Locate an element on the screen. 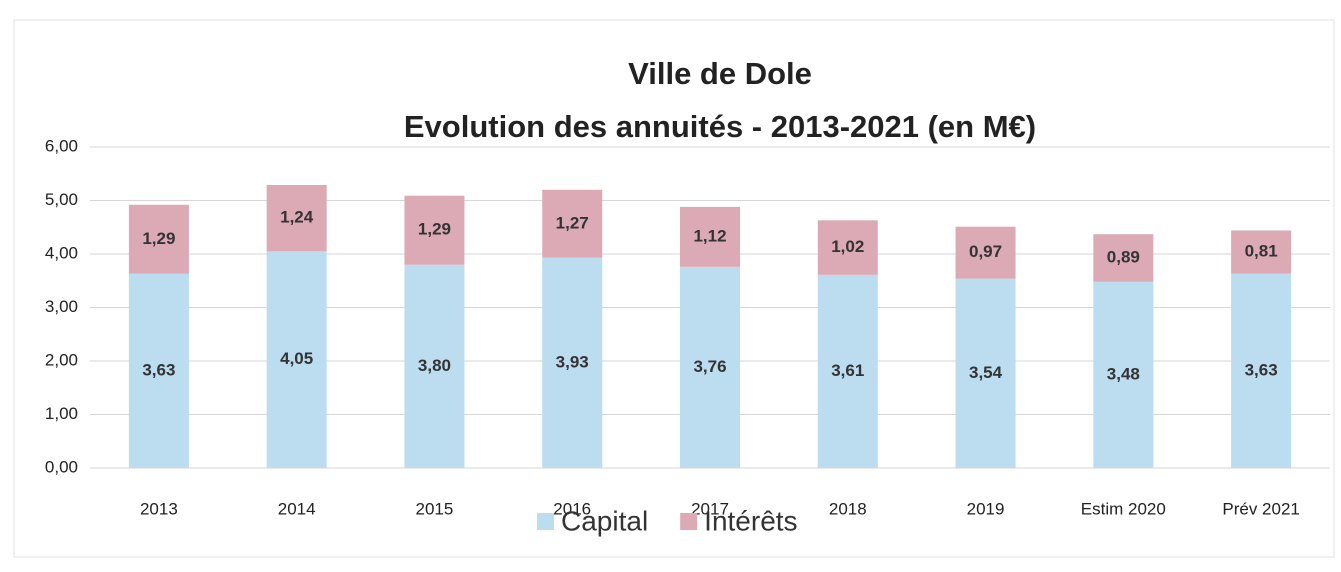 The image size is (1341, 572). value-label: 3,61 is located at coordinates (847, 370).